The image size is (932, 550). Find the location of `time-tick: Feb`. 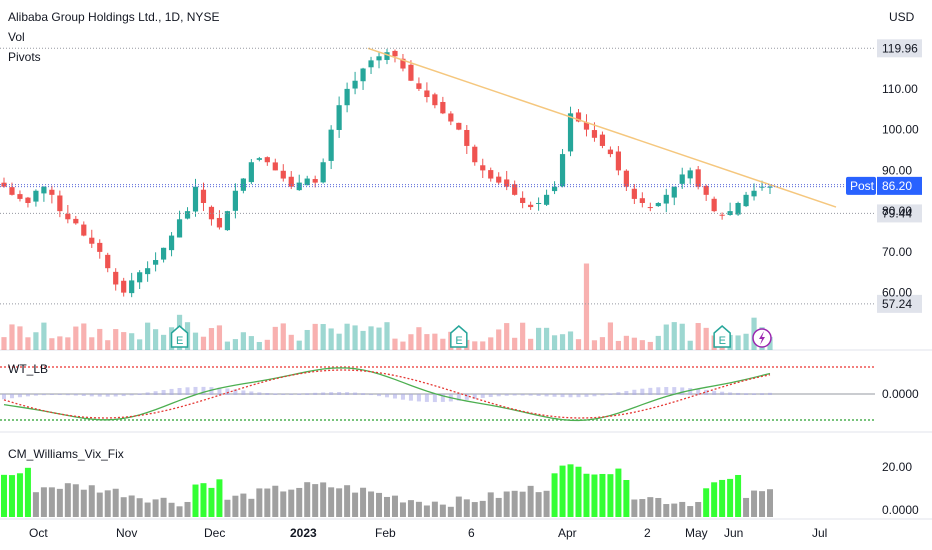

time-tick: Feb is located at coordinates (385, 533).